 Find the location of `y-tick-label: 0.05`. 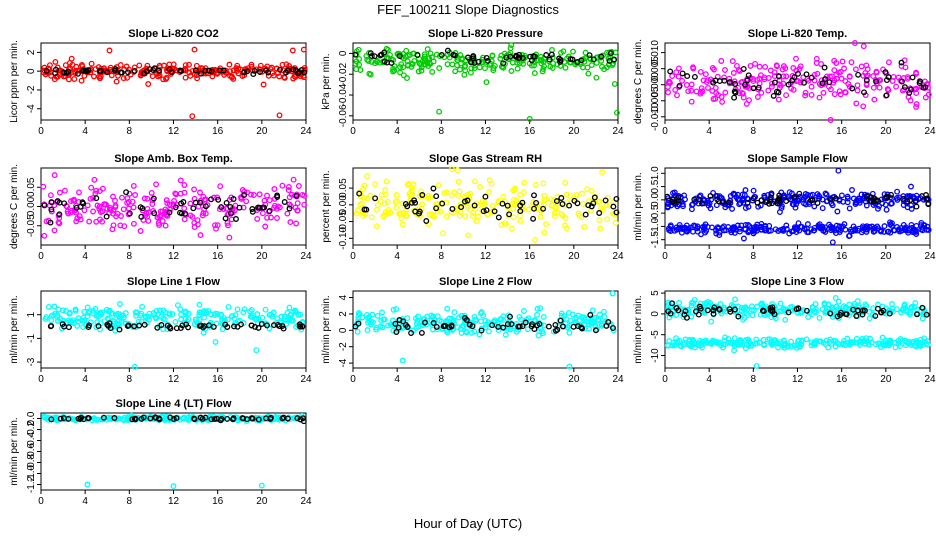

y-tick-label: 0.05 is located at coordinates (343, 188).